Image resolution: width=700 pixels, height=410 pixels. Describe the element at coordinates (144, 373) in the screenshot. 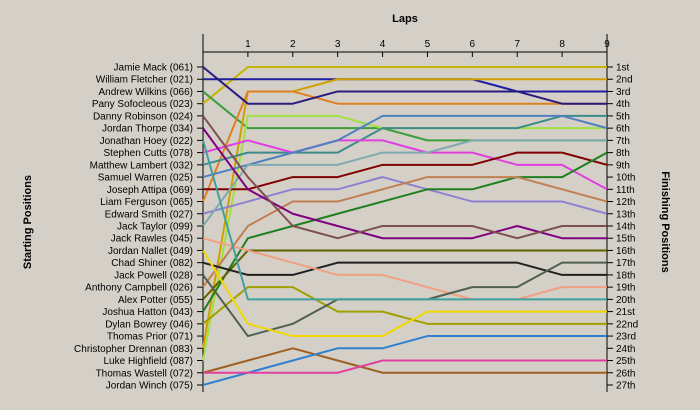

I see `starting-position-label: Thomas Wastell (072)` at that location.